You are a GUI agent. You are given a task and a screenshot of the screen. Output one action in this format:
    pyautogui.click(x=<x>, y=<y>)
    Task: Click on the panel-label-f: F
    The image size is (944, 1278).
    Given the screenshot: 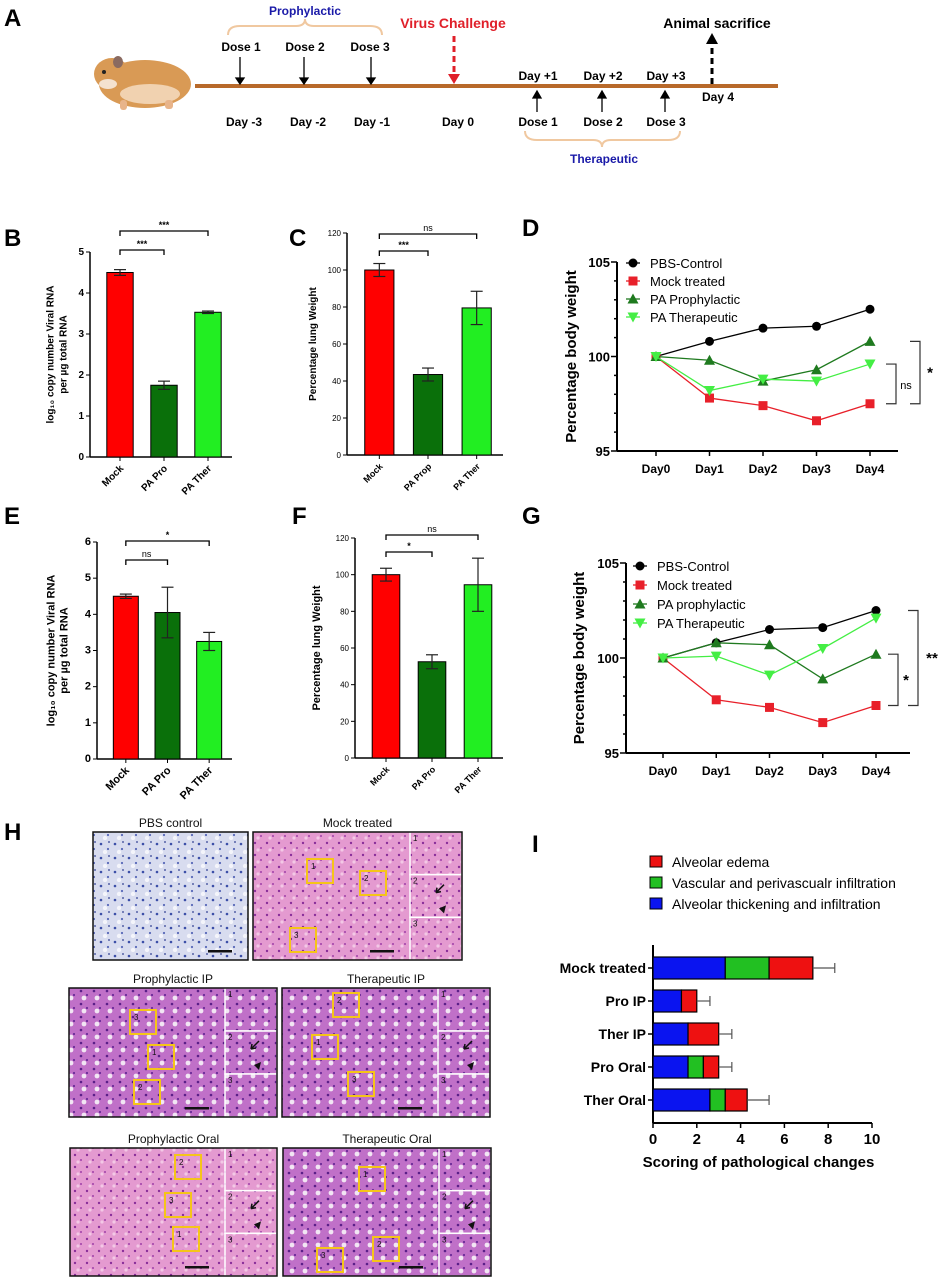 What is the action you would take?
    pyautogui.click(x=299, y=516)
    